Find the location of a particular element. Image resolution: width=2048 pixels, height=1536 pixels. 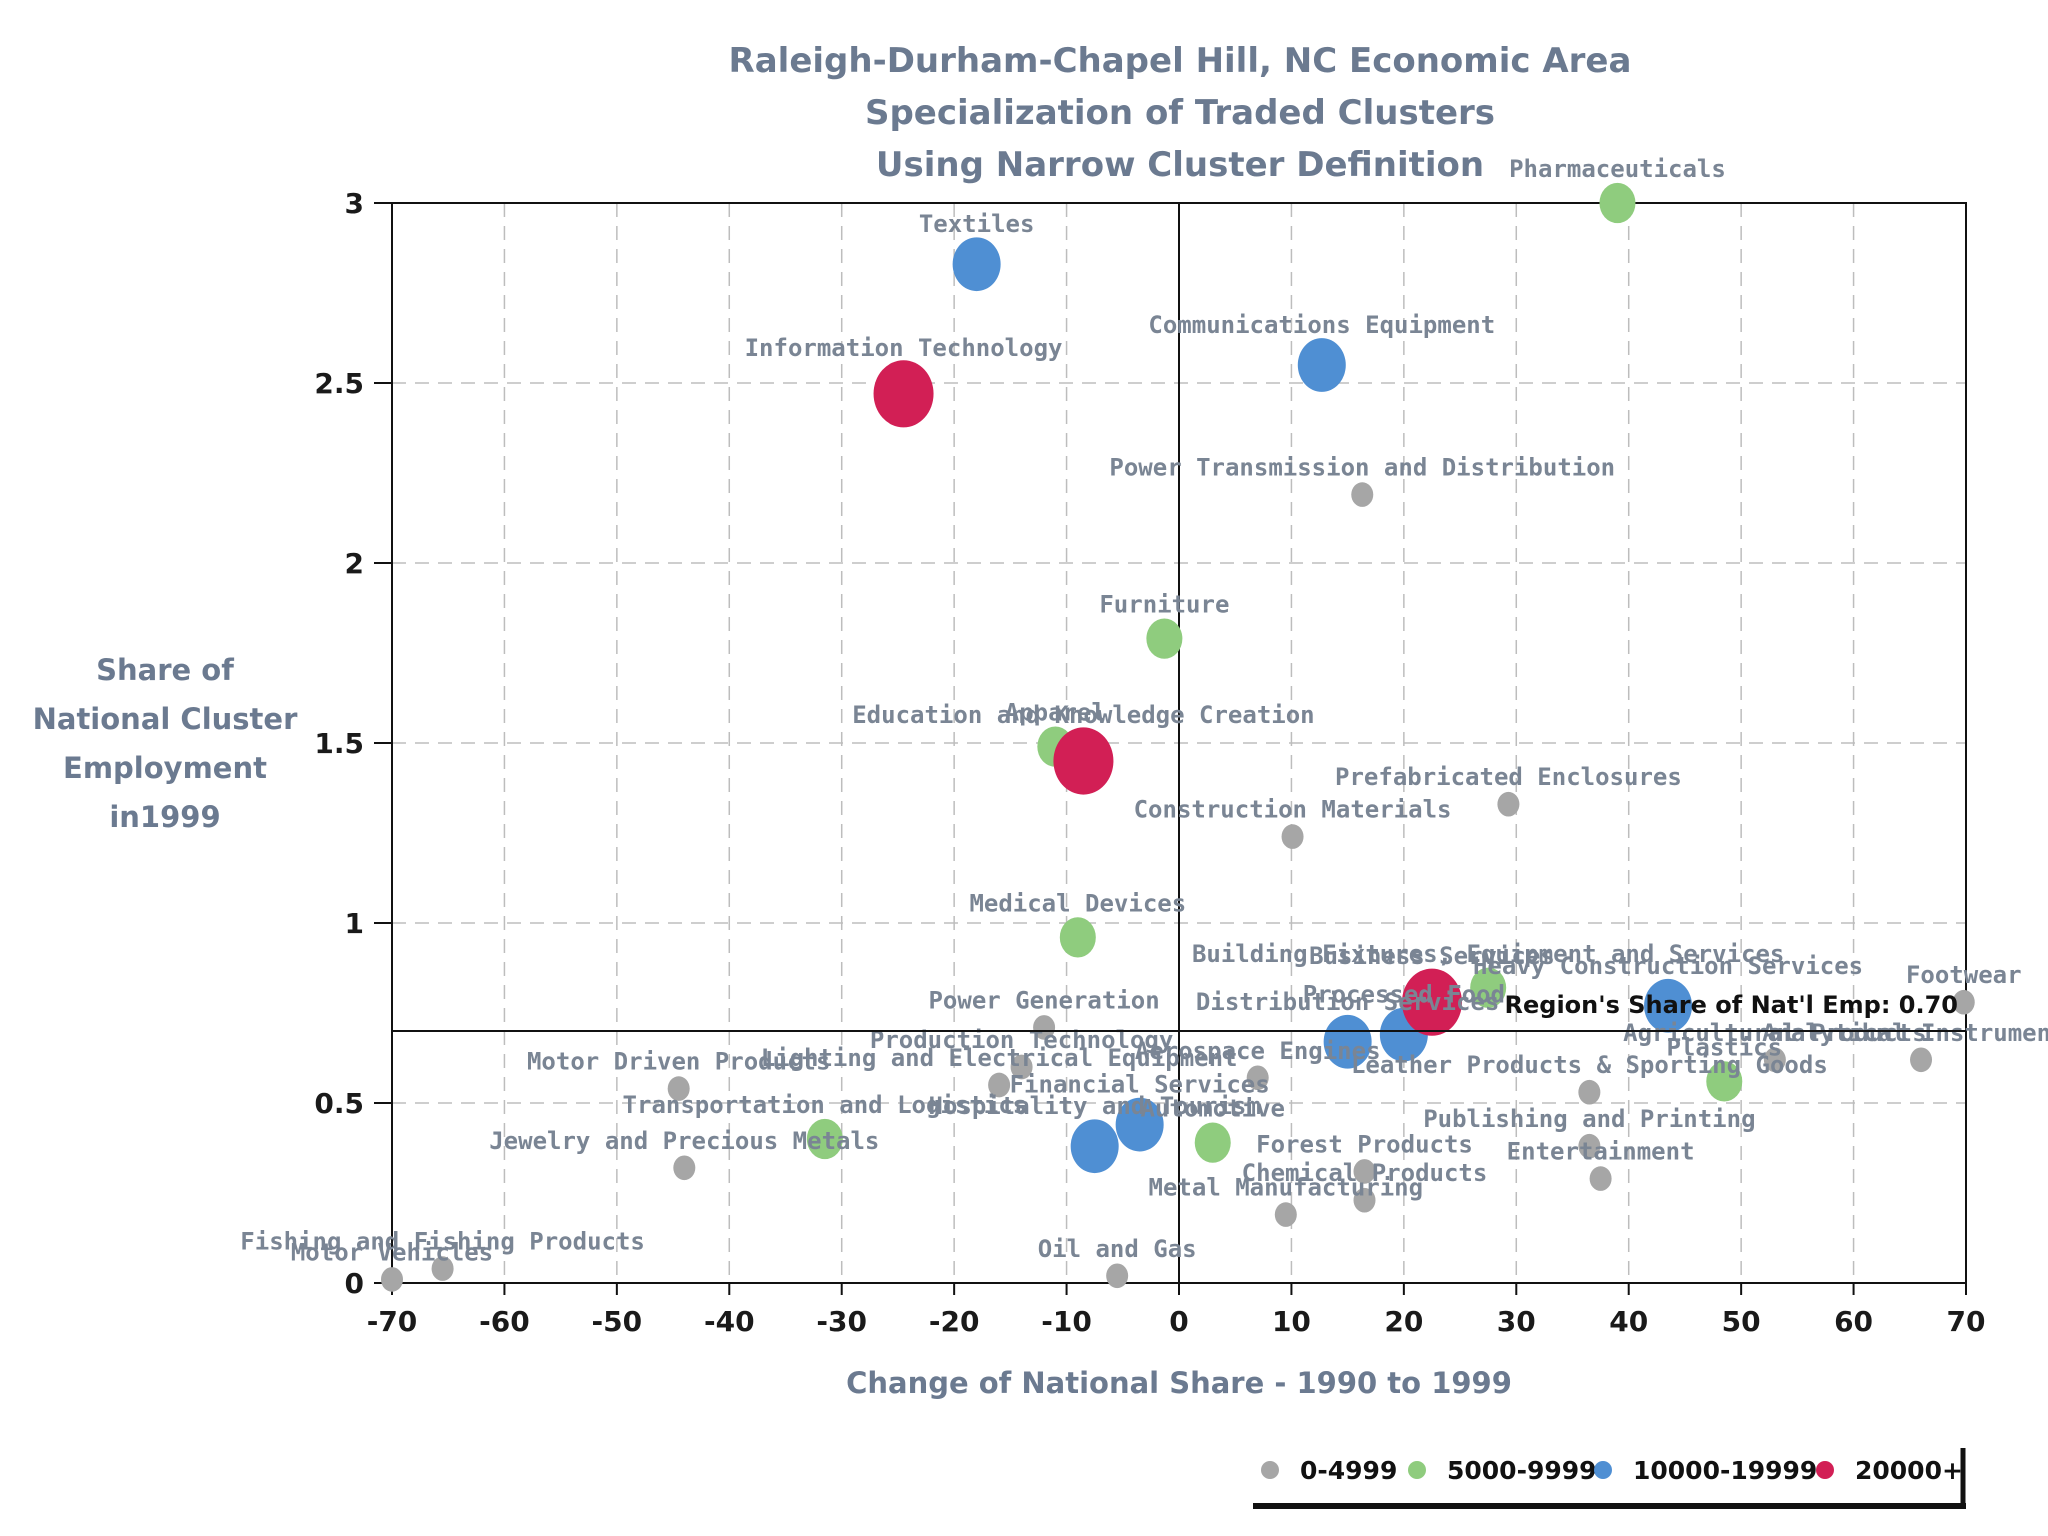

point-label-processed-food: Processed Food is located at coordinates (1404, 995).